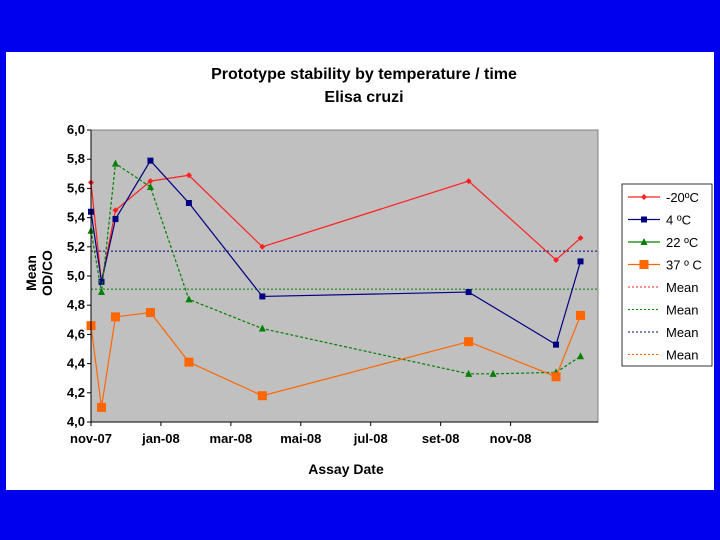 The image size is (720, 540). I want to click on chart-subtitle: Elisa cruzi, so click(363, 97).